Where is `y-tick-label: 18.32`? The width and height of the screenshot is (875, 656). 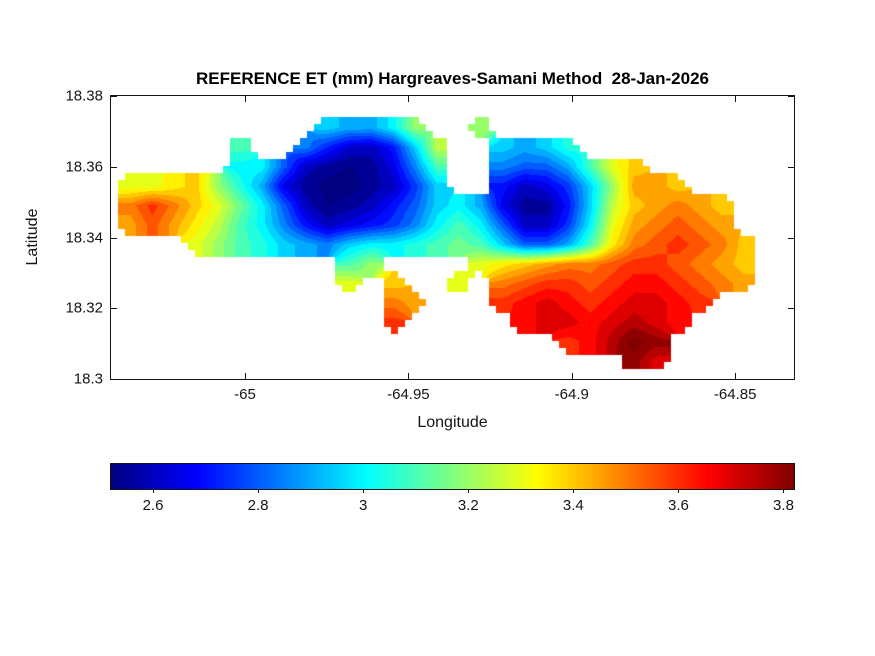 y-tick-label: 18.32 is located at coordinates (84, 308).